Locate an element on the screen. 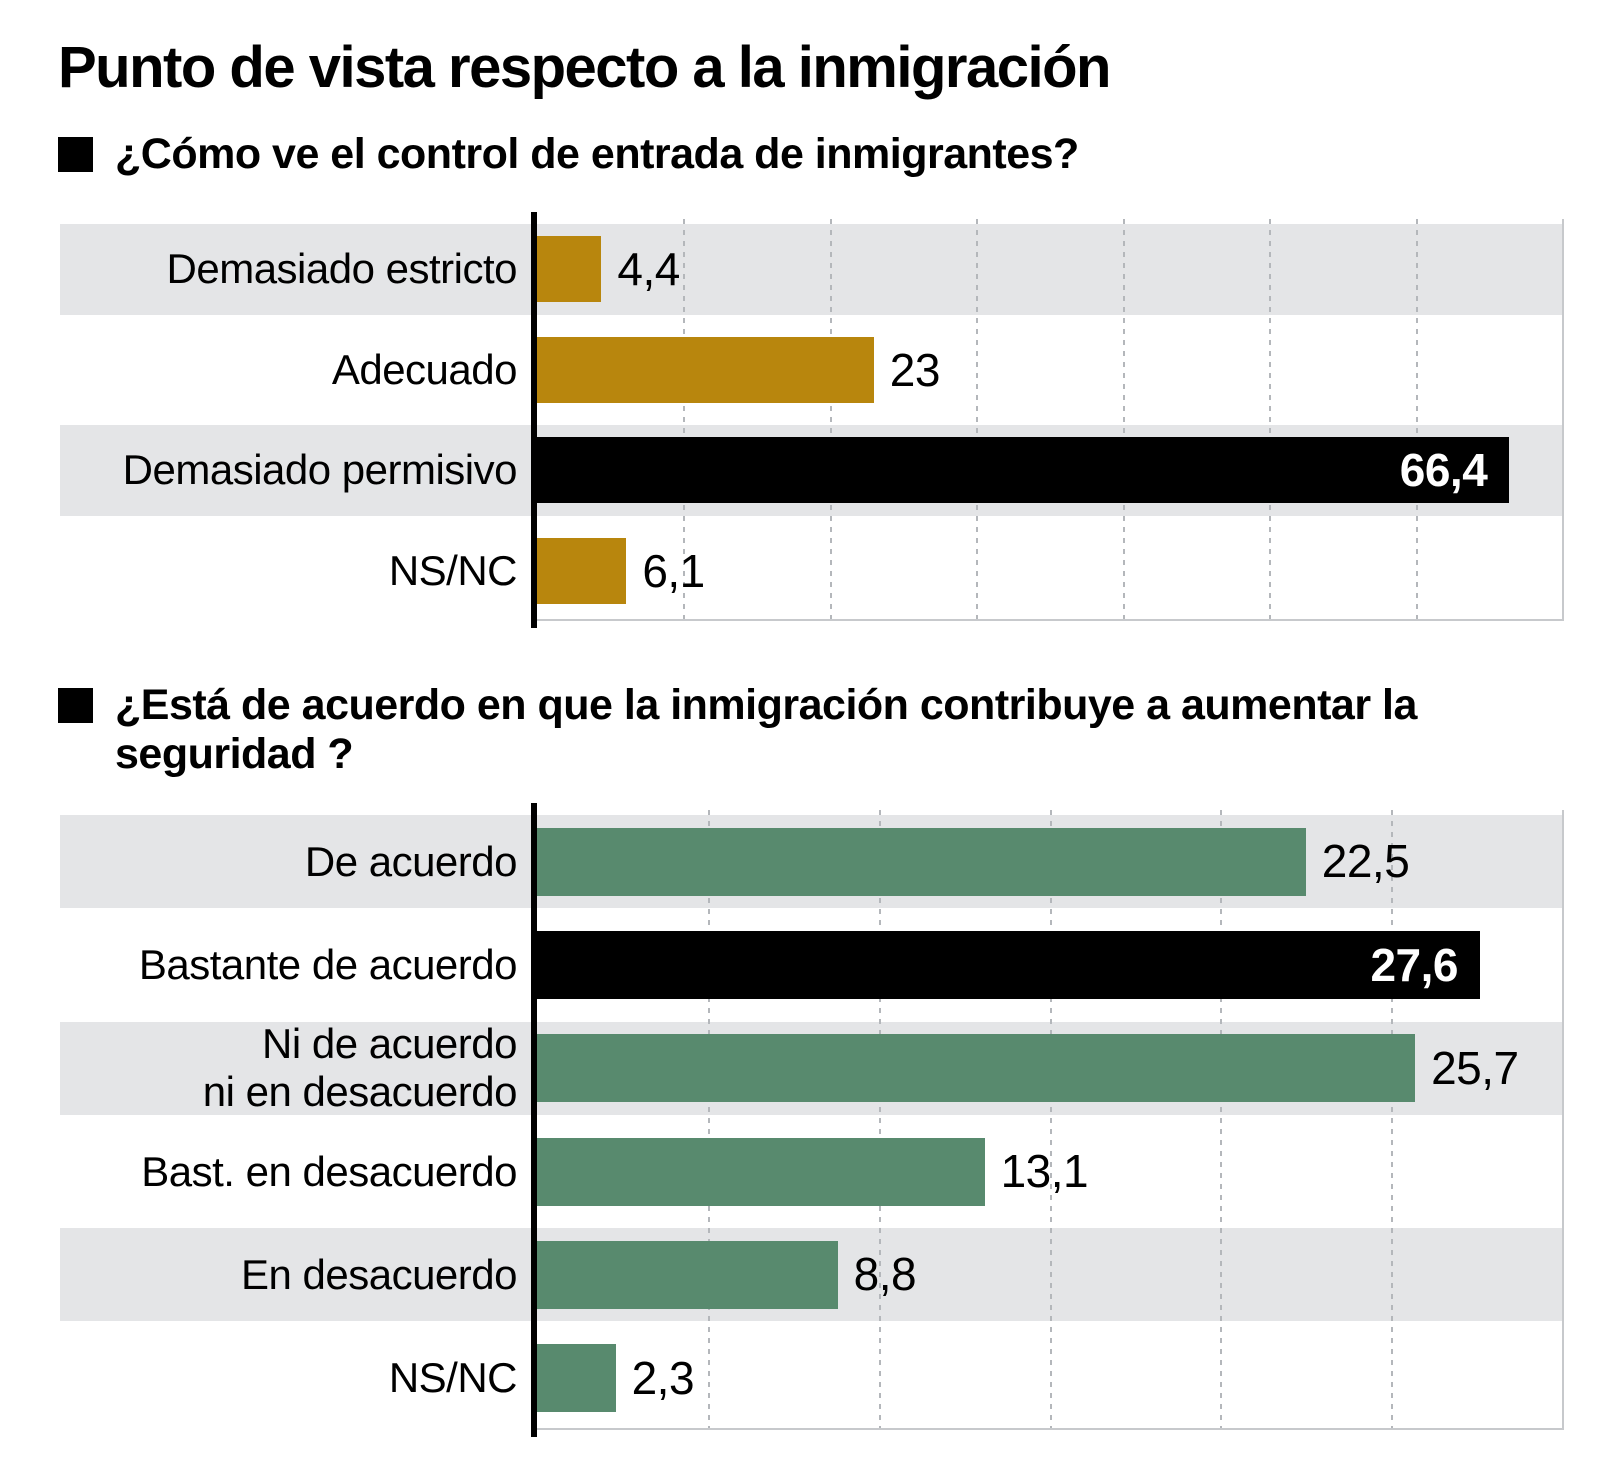 The image size is (1600, 1465). category-label: Demasiado permisivo is located at coordinates (320, 470).